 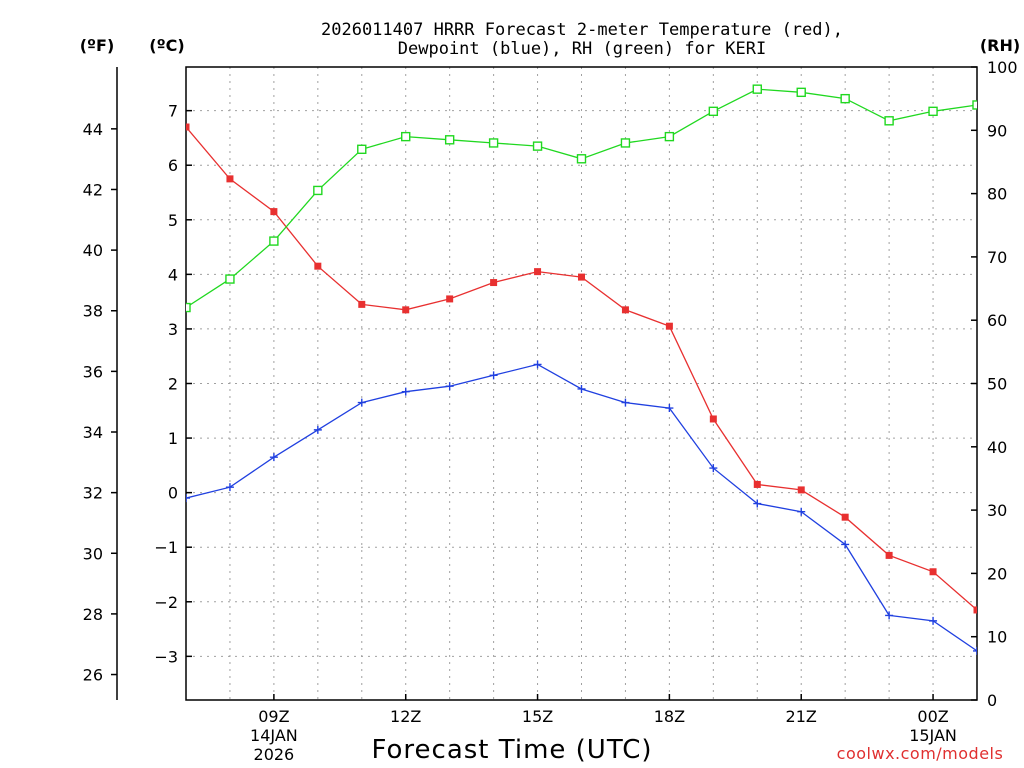 What do you see at coordinates (173, 165) in the screenshot?
I see `celsius-tick-label: 6` at bounding box center [173, 165].